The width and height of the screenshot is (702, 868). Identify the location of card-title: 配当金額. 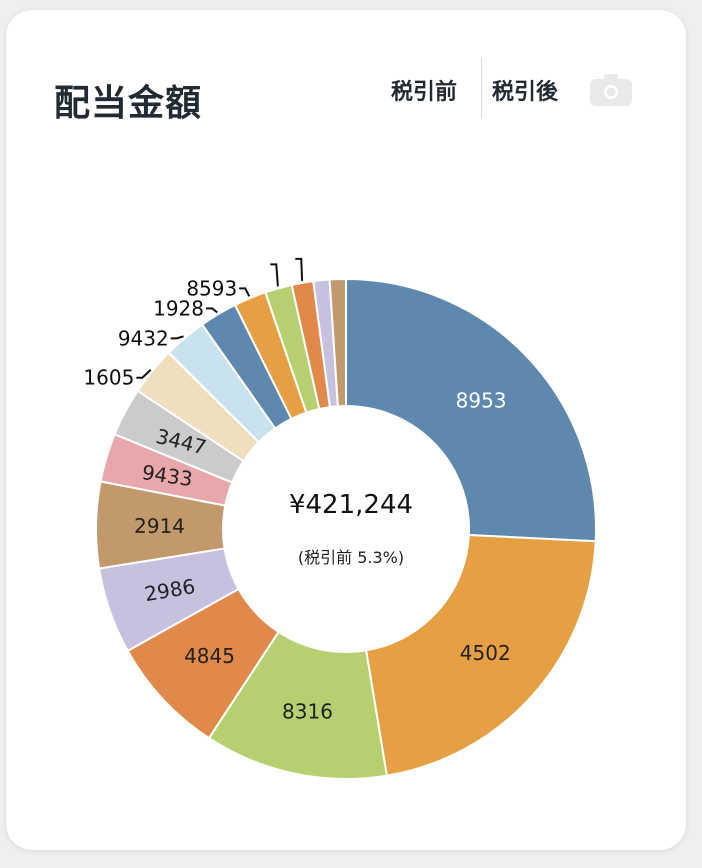
(128, 103).